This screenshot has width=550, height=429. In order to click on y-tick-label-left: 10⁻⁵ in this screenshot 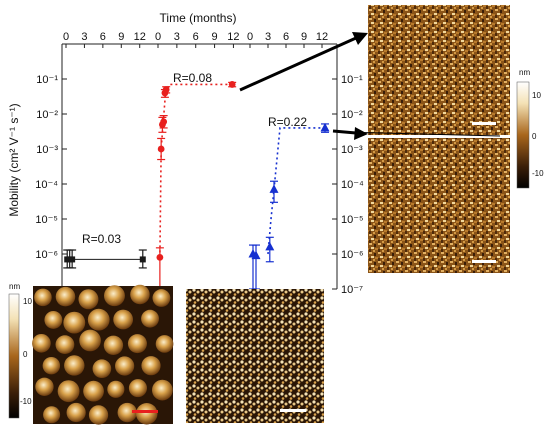, I will do `click(46, 220)`.